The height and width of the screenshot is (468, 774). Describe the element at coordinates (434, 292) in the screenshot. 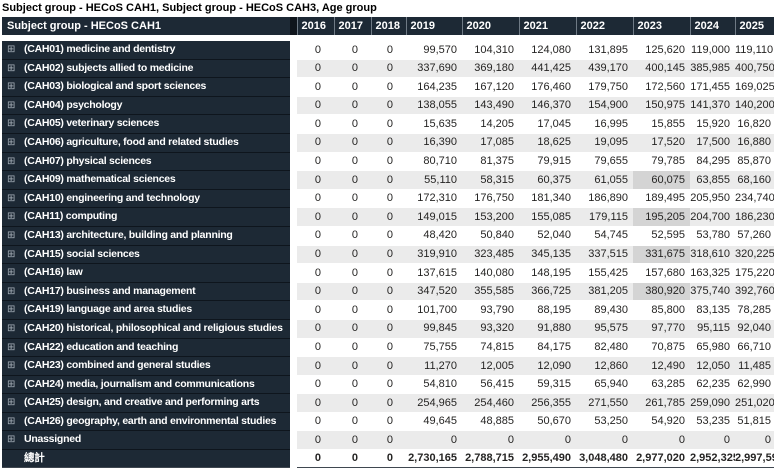

I see `cell-2019: 347,520` at that location.